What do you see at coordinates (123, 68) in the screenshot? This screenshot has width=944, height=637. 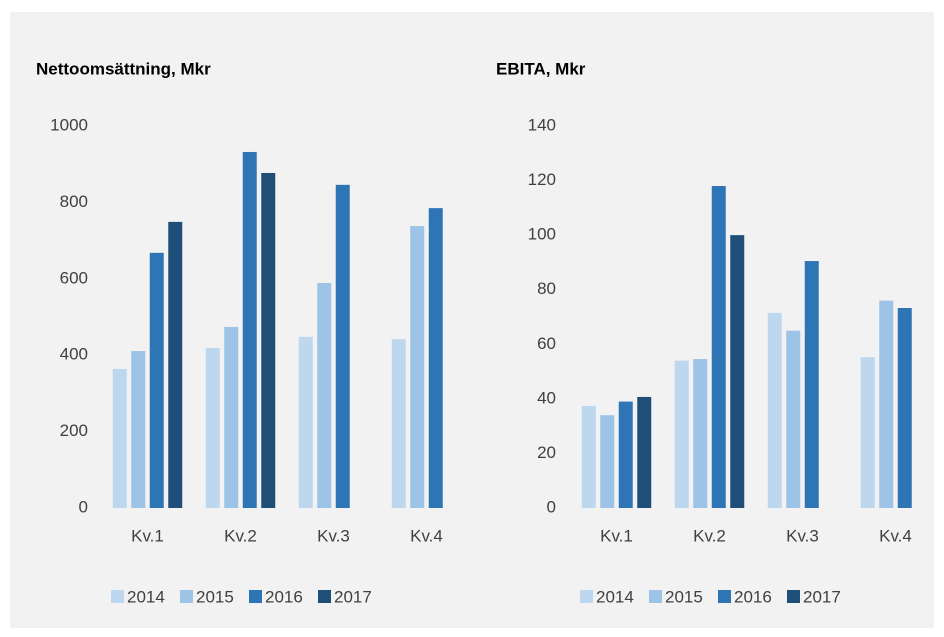 I see `chart-title: Nettoomsättning, Mkr` at bounding box center [123, 68].